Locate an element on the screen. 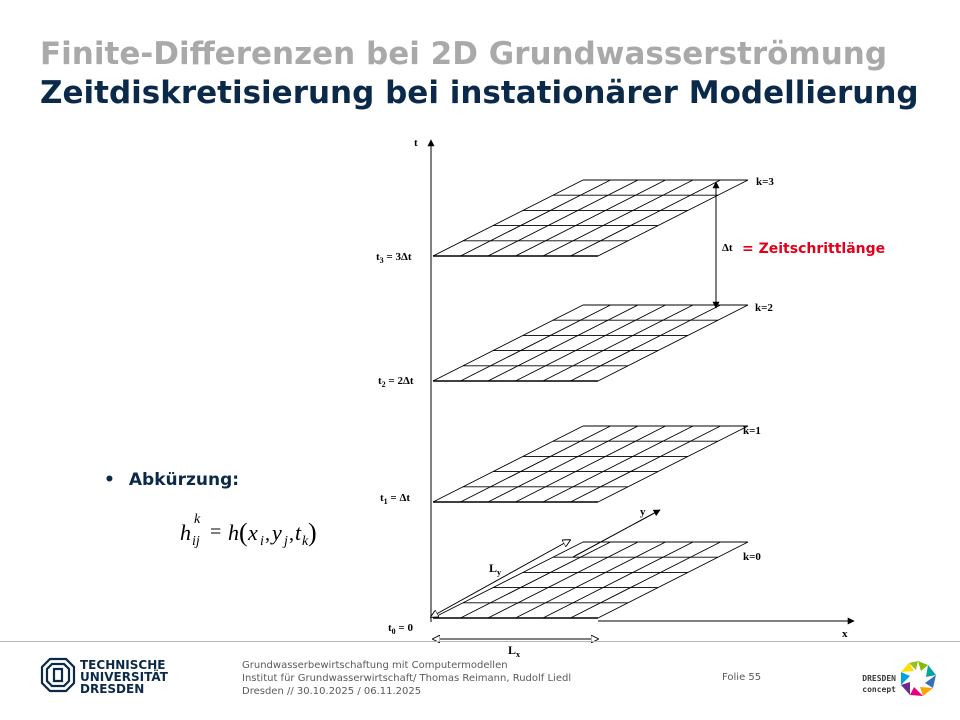 The height and width of the screenshot is (720, 960). slide-number: Folie 55 is located at coordinates (741, 677).